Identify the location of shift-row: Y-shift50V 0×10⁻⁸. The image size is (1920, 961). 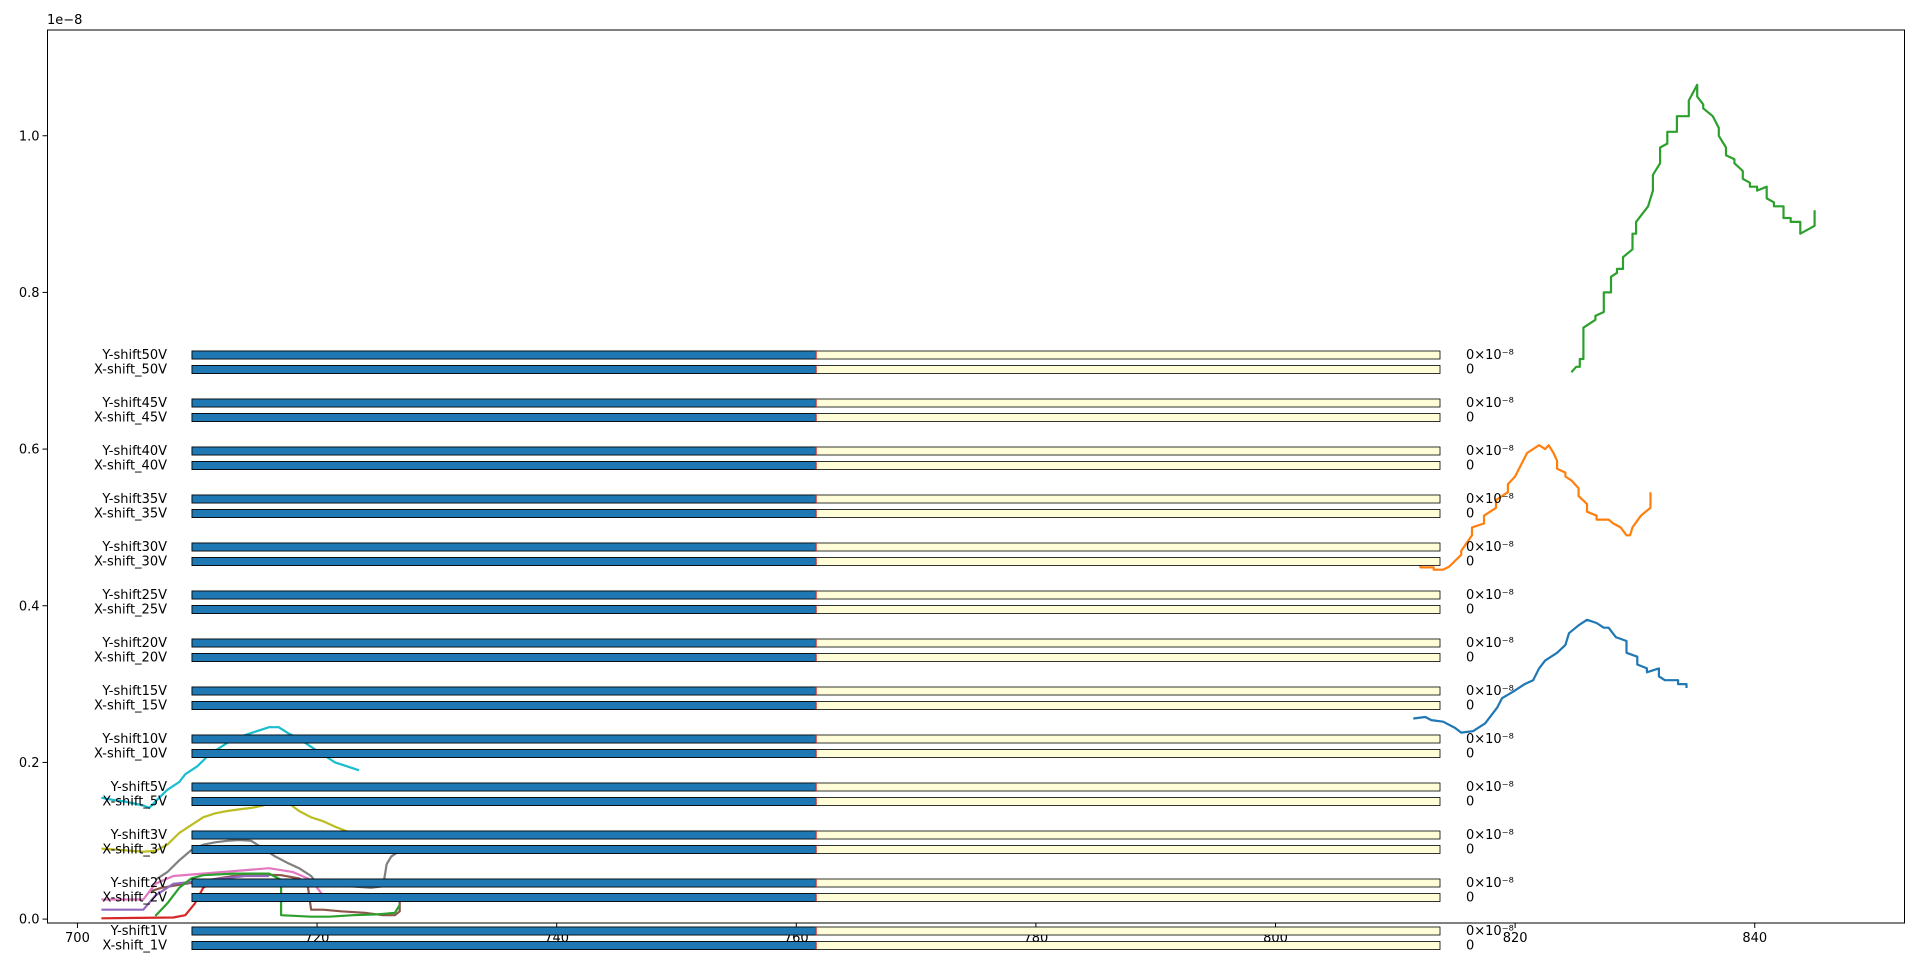
(807, 355).